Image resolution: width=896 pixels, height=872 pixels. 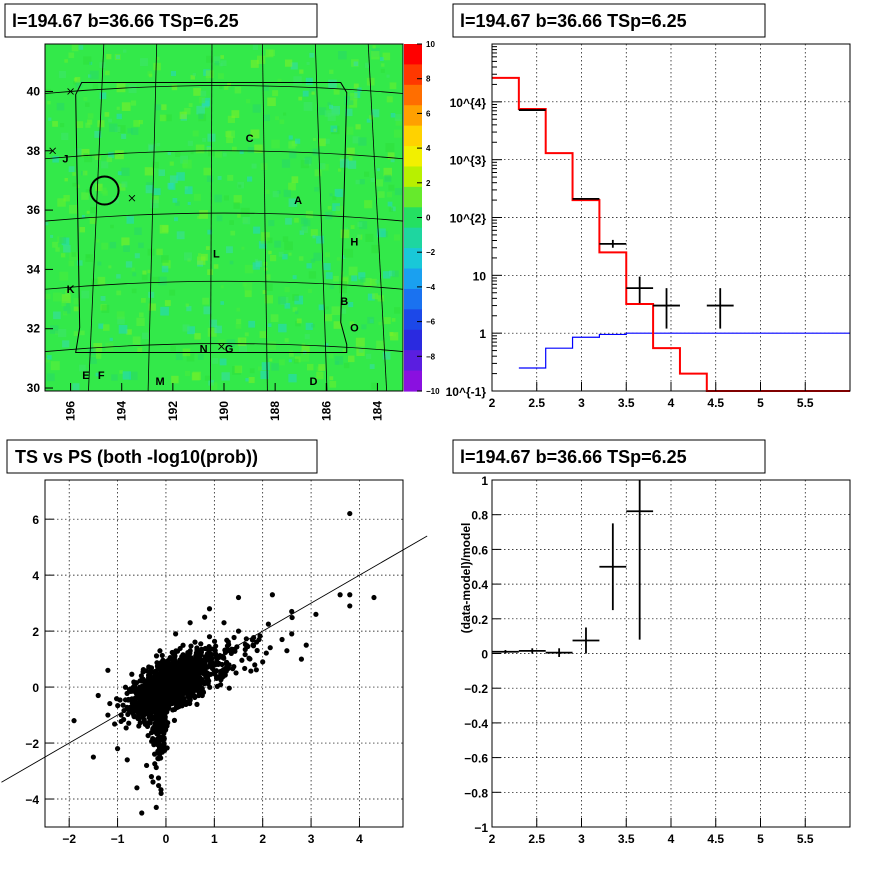 I want to click on residual-x-tick-label: 2.5, so click(x=536, y=839).